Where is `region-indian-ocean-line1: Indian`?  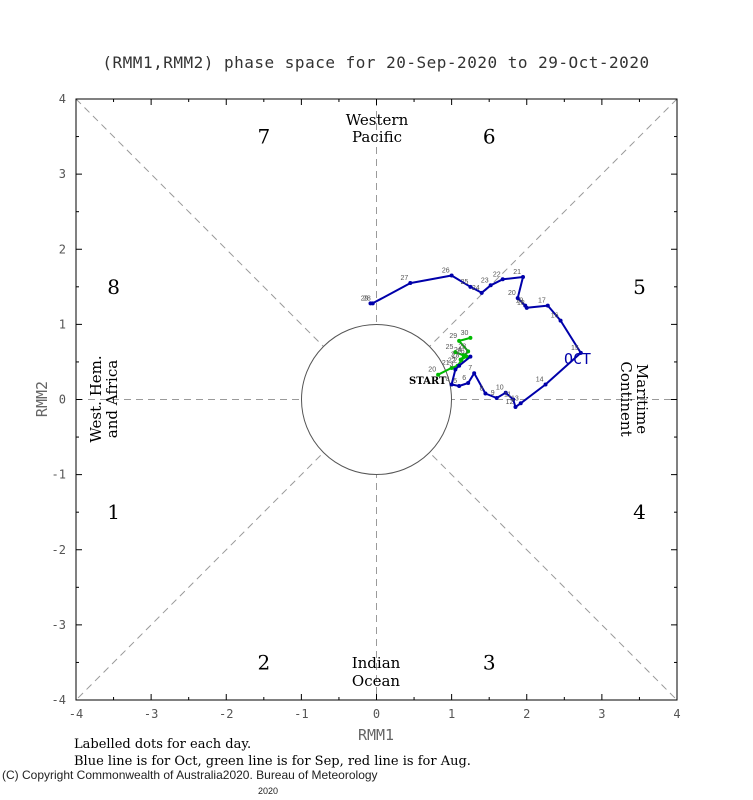
region-indian-ocean-line1: Indian is located at coordinates (376, 663).